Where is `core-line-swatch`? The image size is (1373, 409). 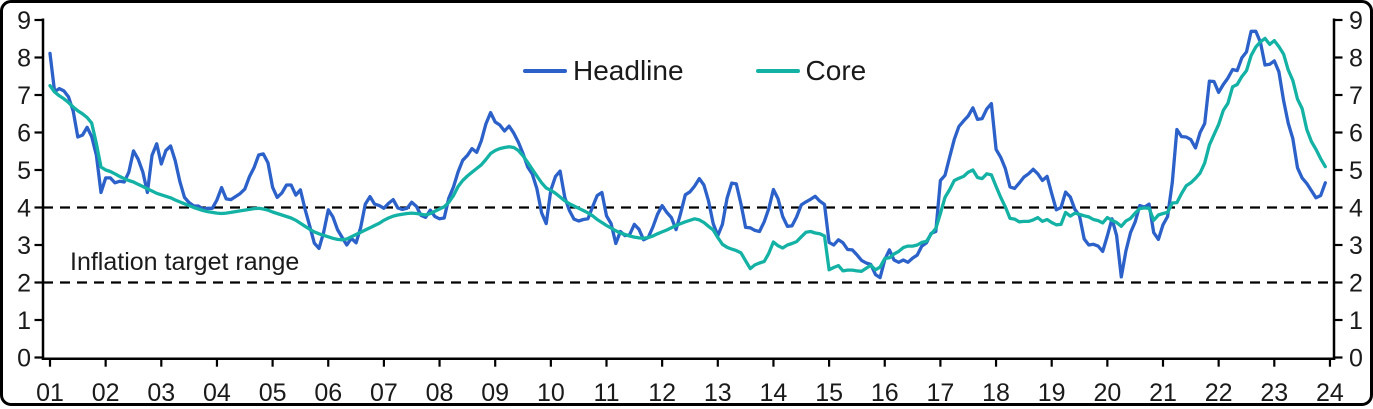 core-line-swatch is located at coordinates (777, 71).